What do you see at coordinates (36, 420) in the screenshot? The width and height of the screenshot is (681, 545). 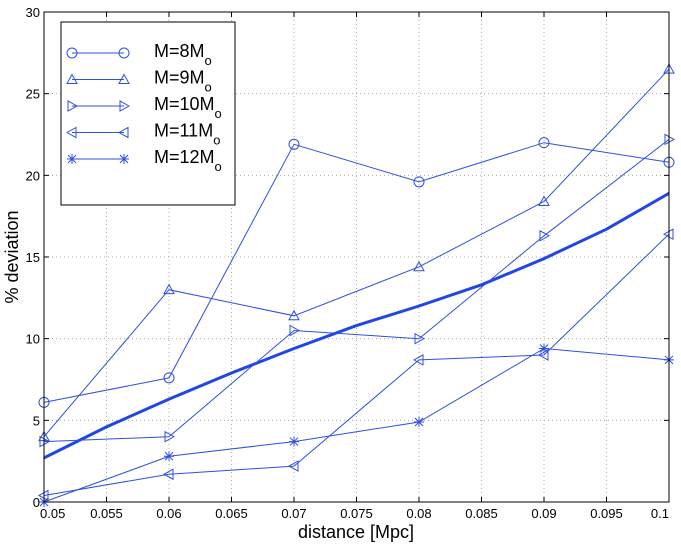 I see `y-tick-label: 5` at bounding box center [36, 420].